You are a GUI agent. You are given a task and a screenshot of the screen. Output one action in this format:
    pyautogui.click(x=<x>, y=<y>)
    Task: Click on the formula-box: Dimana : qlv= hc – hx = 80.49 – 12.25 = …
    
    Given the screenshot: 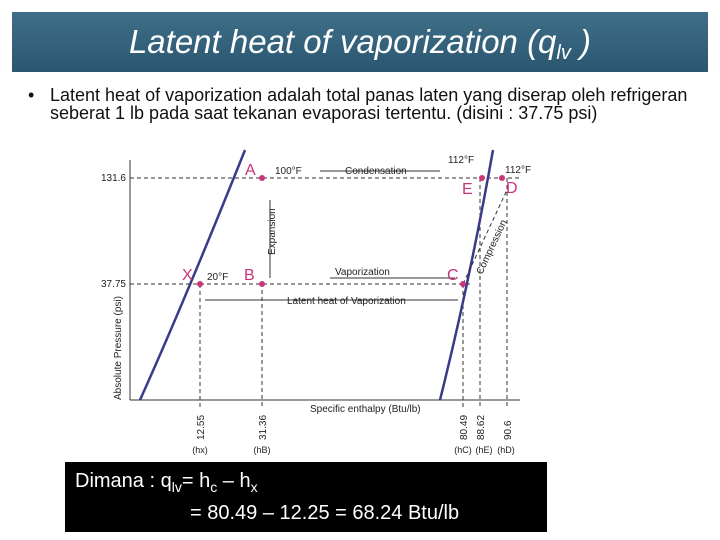 What is the action you would take?
    pyautogui.click(x=306, y=497)
    